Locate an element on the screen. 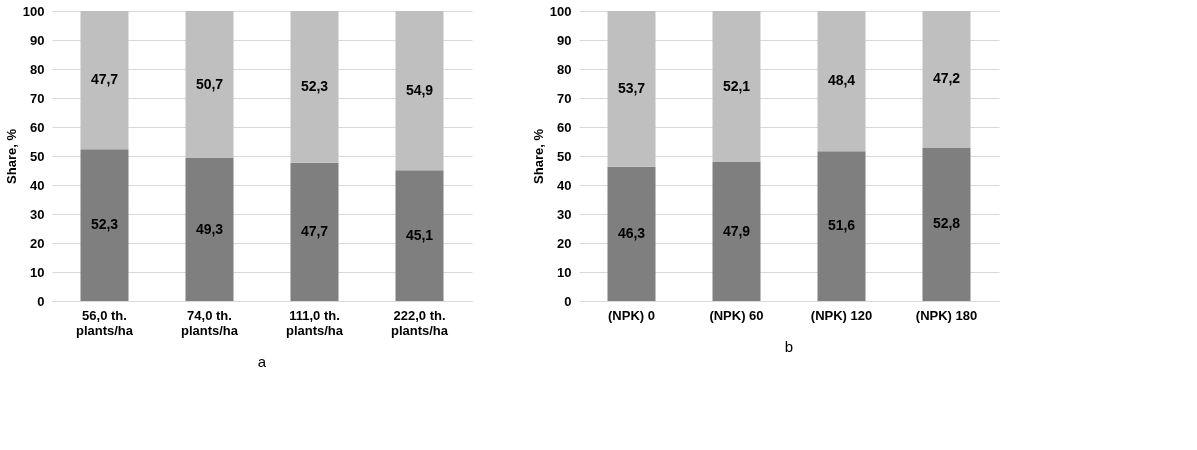 Image resolution: width=1197 pixels, height=450 pixels. x-tick-label: 111,0 th. plants/ha is located at coordinates (314, 322).